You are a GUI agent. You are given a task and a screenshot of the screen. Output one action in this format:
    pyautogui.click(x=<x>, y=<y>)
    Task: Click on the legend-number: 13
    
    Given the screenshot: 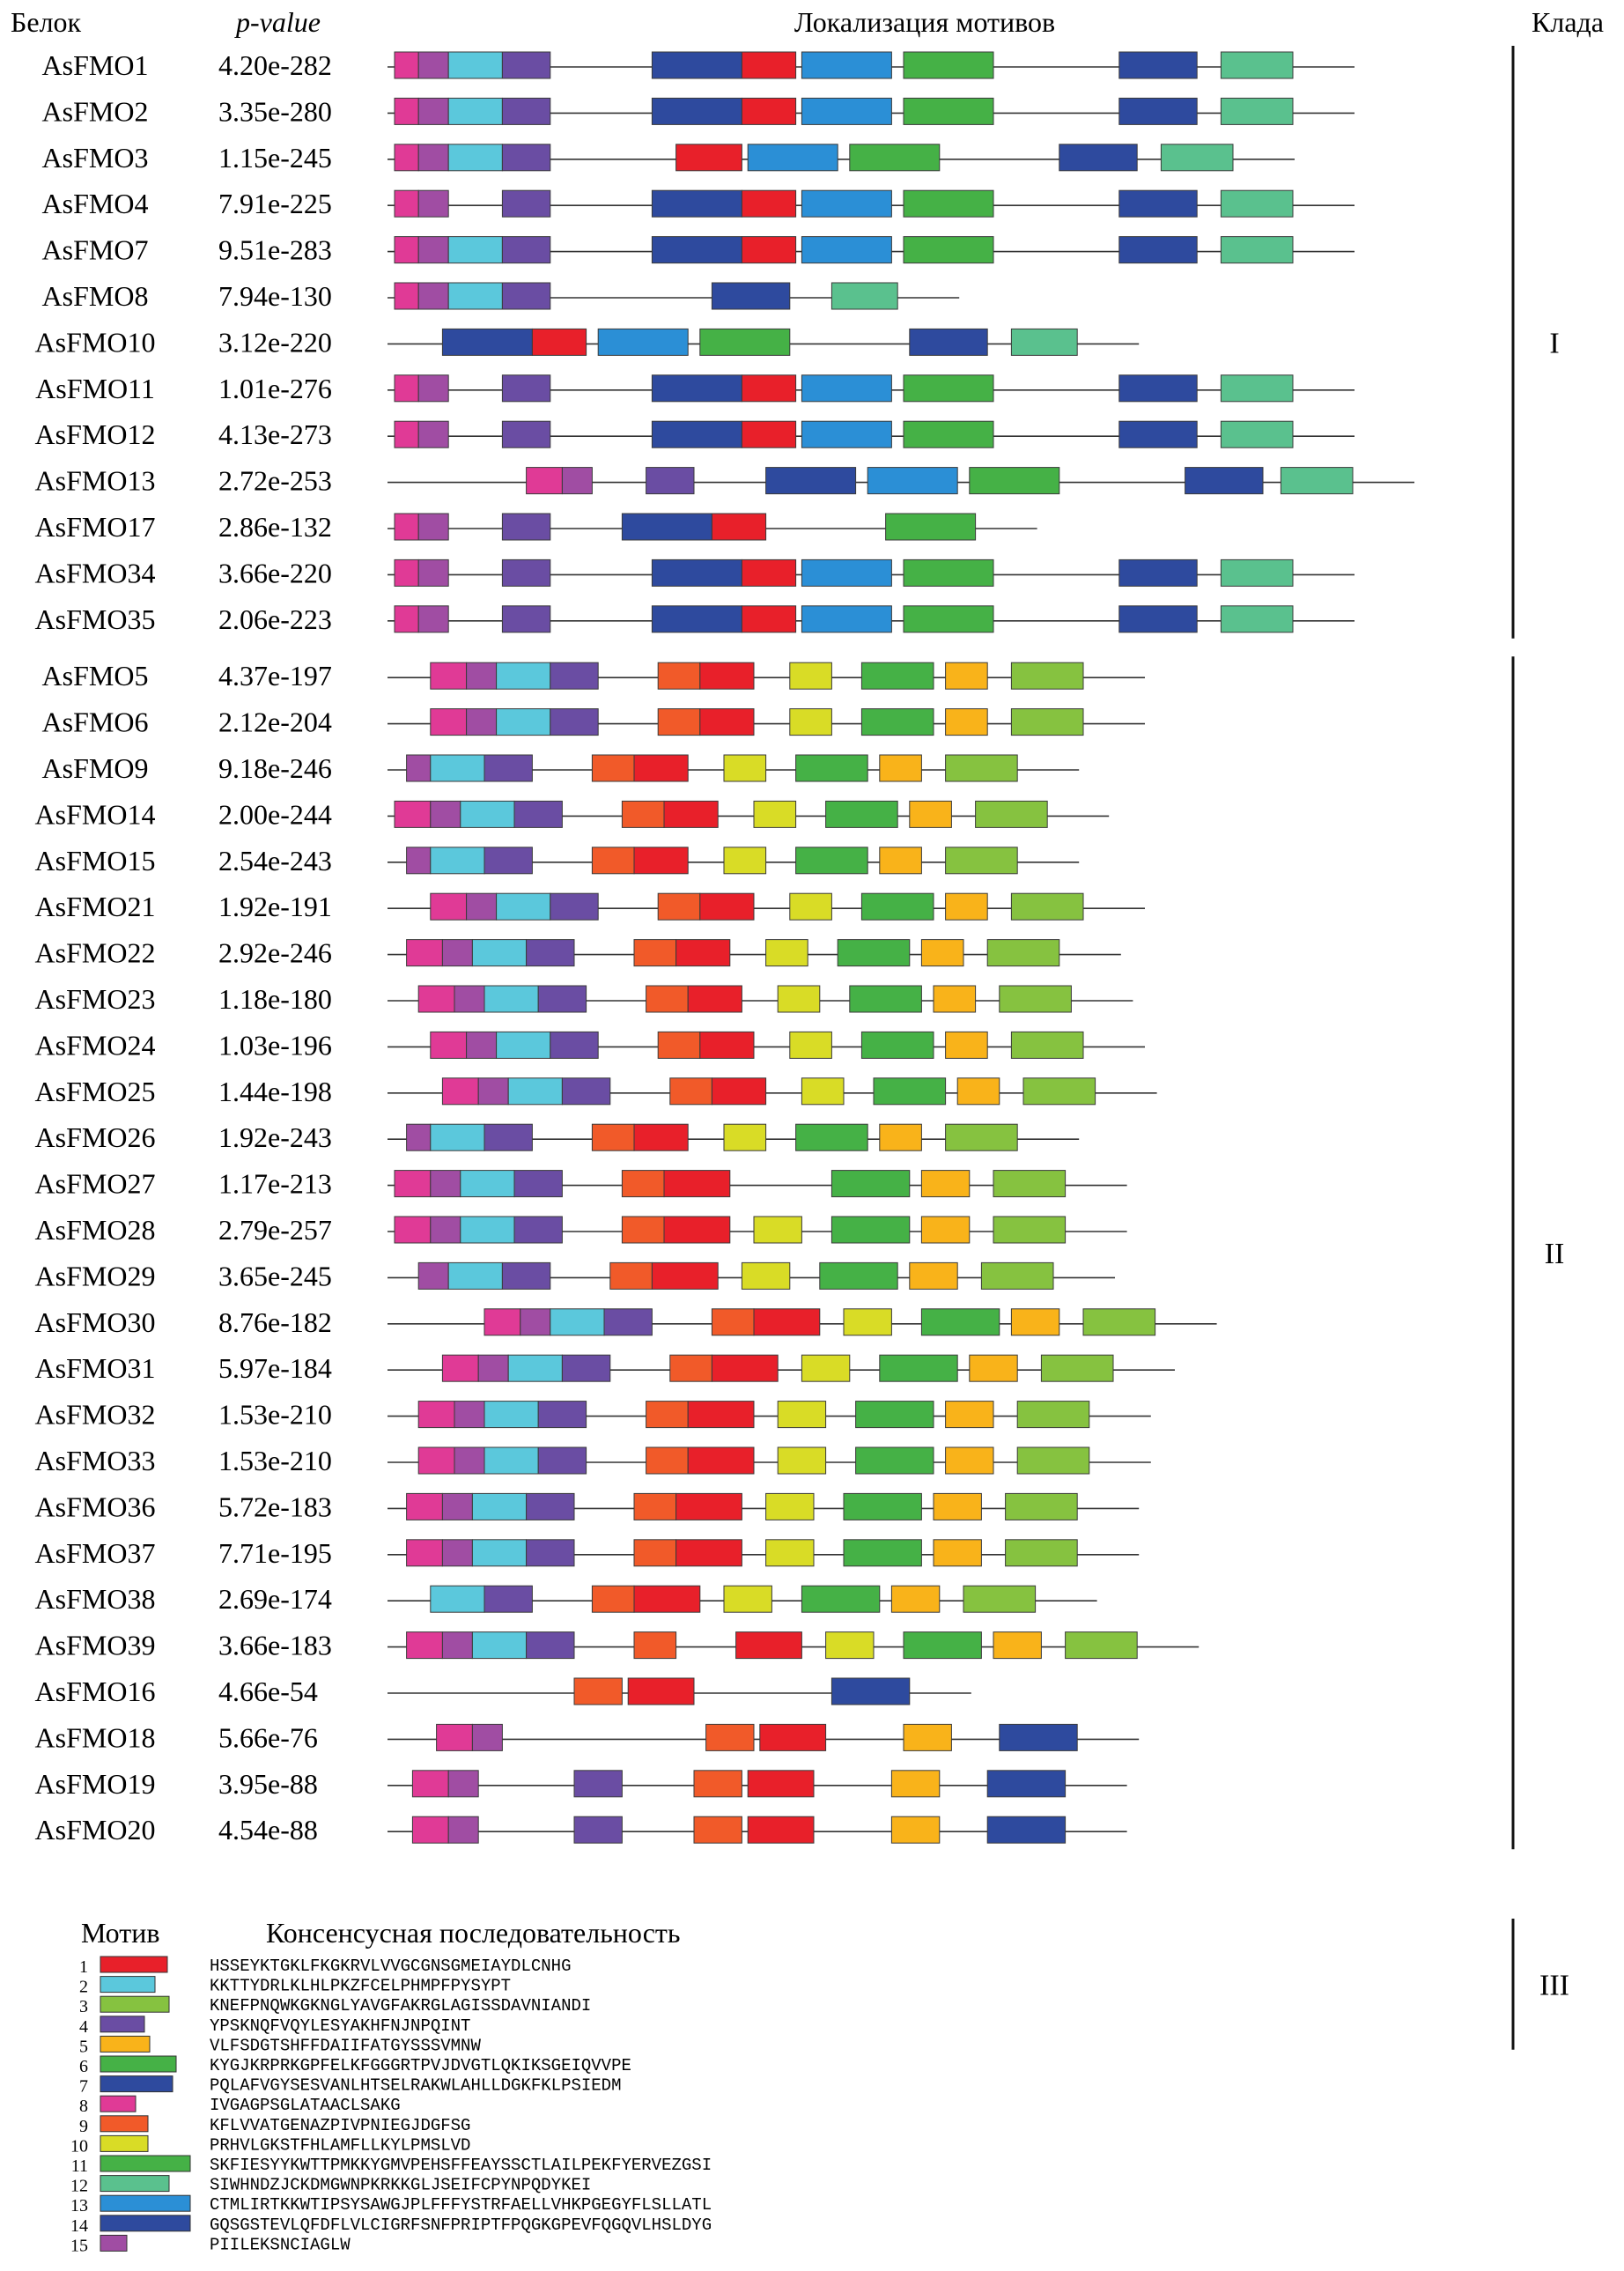 What is the action you would take?
    pyautogui.click(x=79, y=2206)
    